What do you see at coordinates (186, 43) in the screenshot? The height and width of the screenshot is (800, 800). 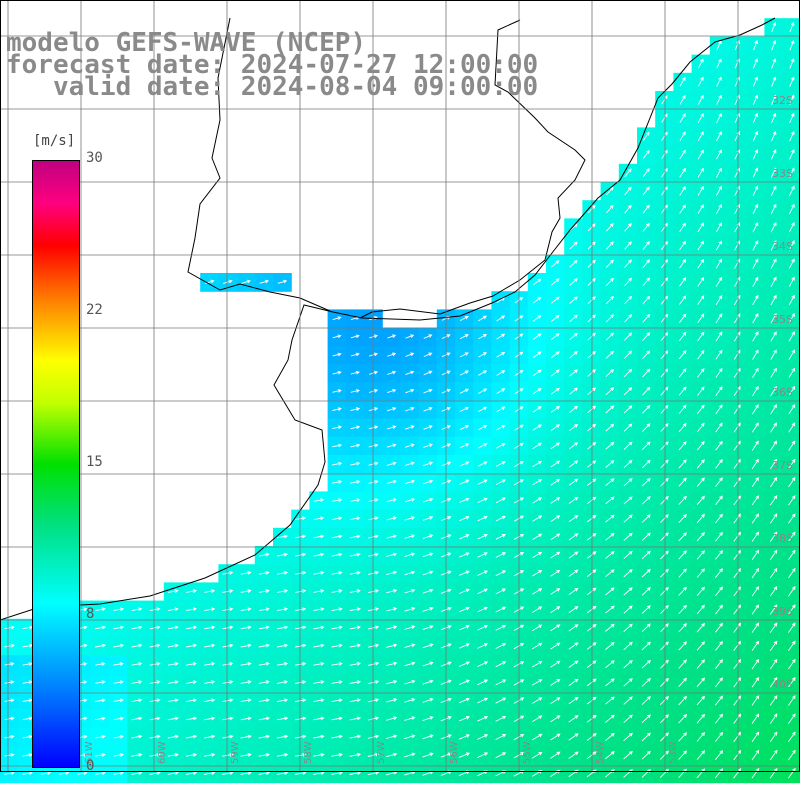 I see `model-title: modelo GEFS-WAVE (NCEP)` at bounding box center [186, 43].